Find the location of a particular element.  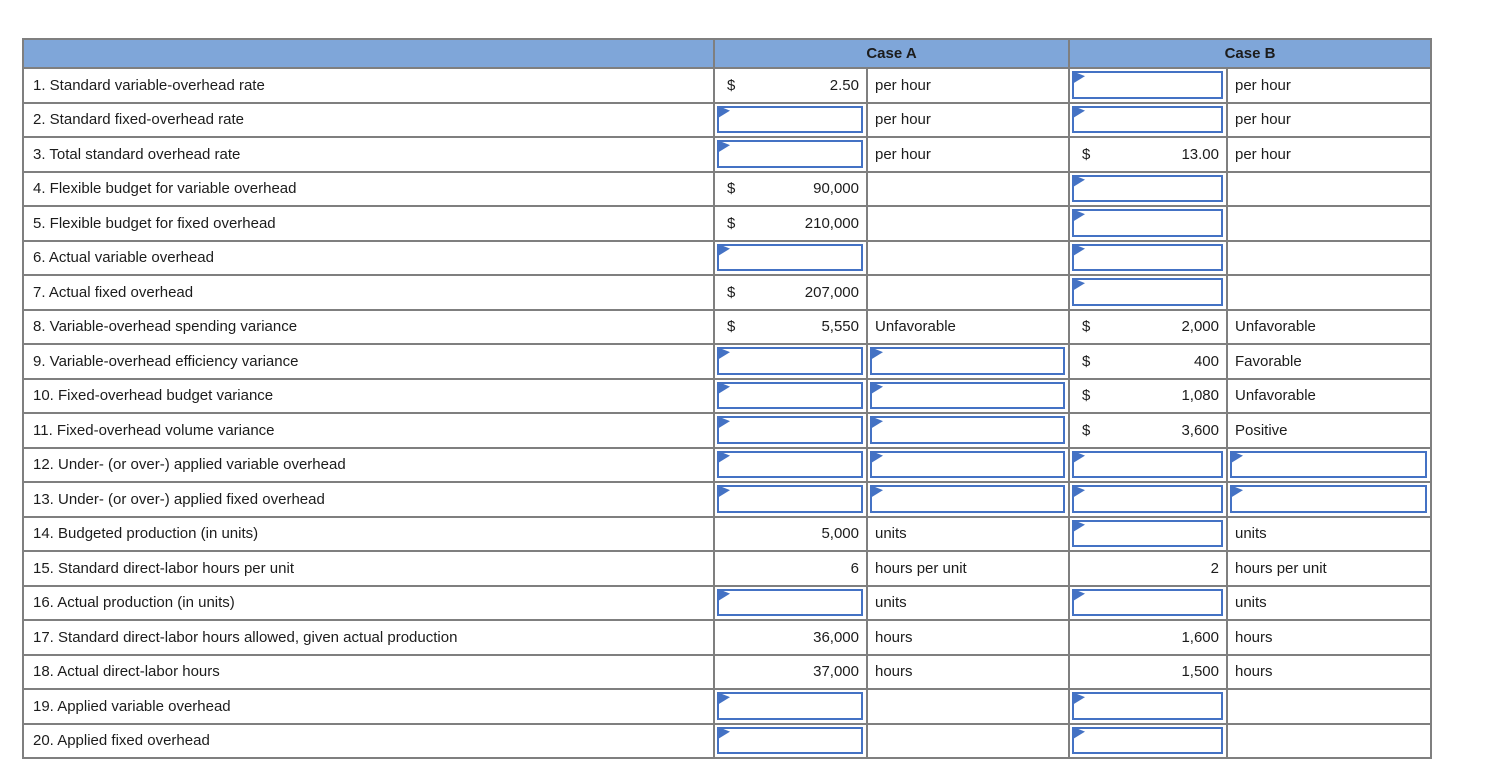

row-label-cell: 1. Standard variable-overhead rate is located at coordinates (368, 85).